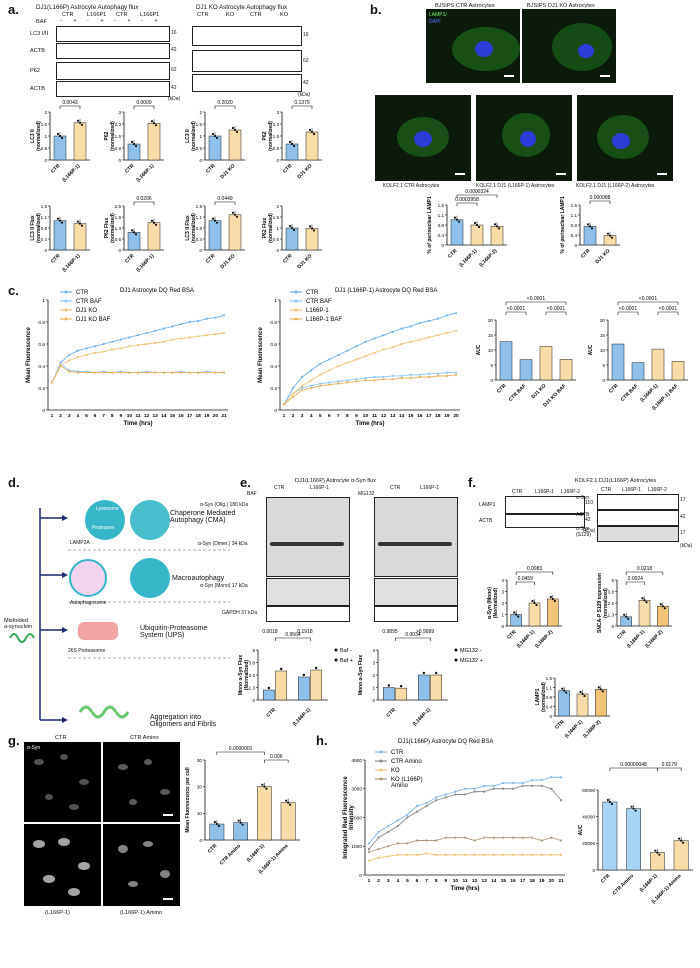  What do you see at coordinates (436, 881) in the screenshot?
I see `x-tick-label: 8` at bounding box center [436, 881].